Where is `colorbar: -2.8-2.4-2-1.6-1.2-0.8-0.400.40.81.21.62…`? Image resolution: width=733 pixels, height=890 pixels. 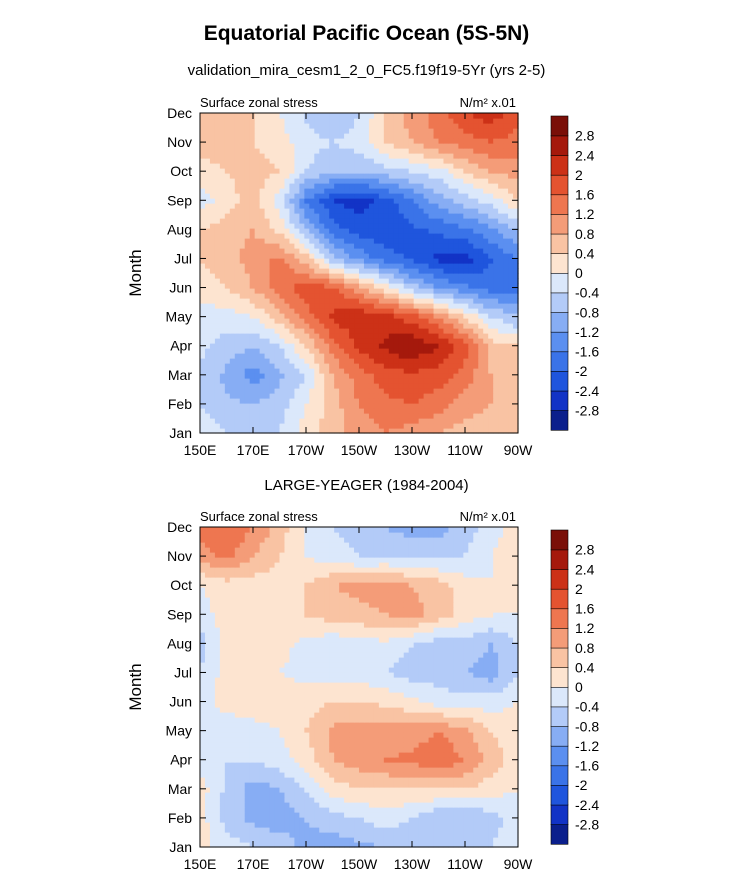
colorbar: -2.8-2.4-2-1.6-1.2-0.8-0.400.40.81.21.62… is located at coordinates (574, 273).